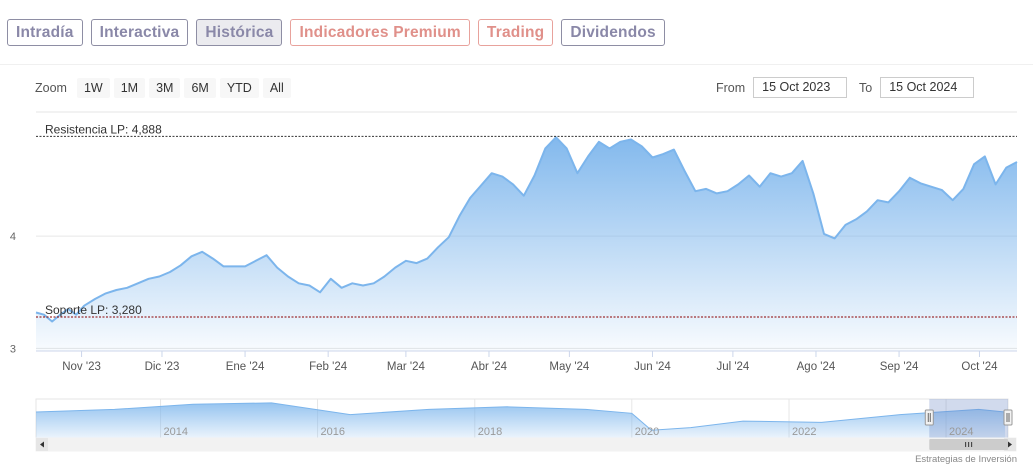 The width and height of the screenshot is (1033, 475). What do you see at coordinates (520, 416) in the screenshot?
I see `navigator-line` at bounding box center [520, 416].